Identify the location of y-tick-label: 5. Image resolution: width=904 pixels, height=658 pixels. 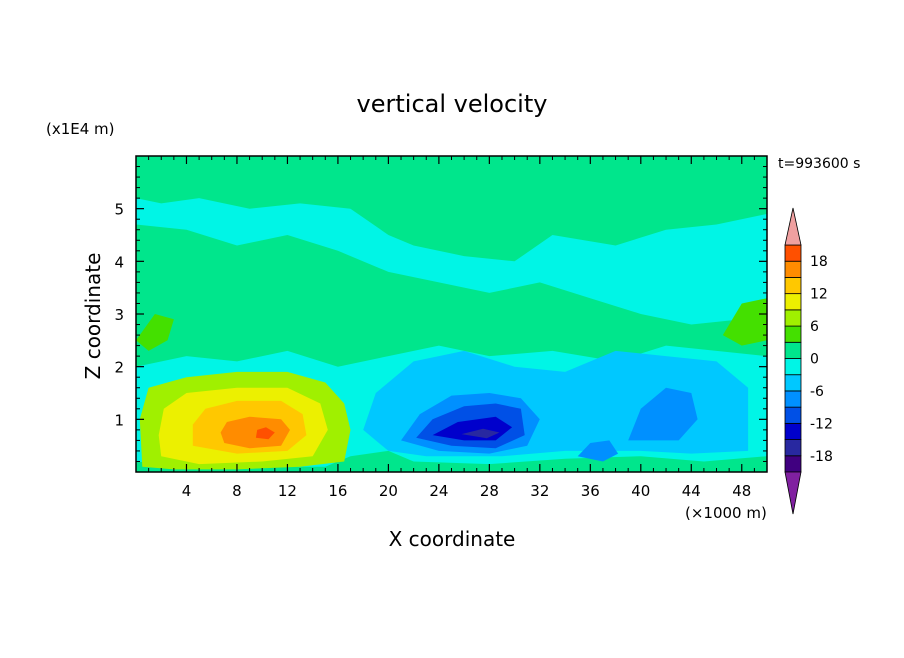
(119, 210).